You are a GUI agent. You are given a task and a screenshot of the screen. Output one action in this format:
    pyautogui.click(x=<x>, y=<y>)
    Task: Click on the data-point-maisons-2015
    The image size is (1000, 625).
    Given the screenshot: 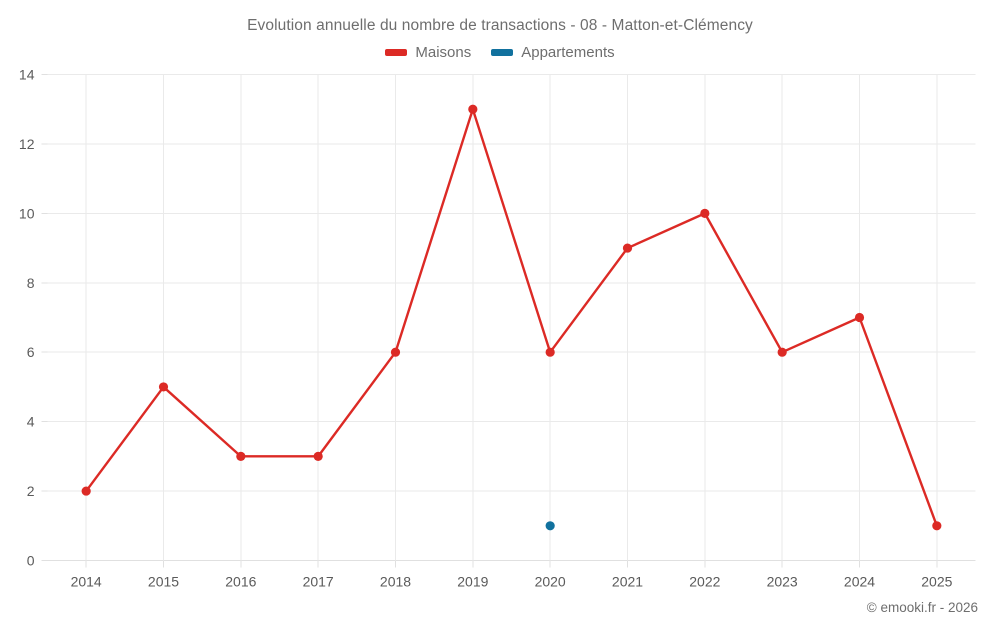 What is the action you would take?
    pyautogui.click(x=163, y=387)
    